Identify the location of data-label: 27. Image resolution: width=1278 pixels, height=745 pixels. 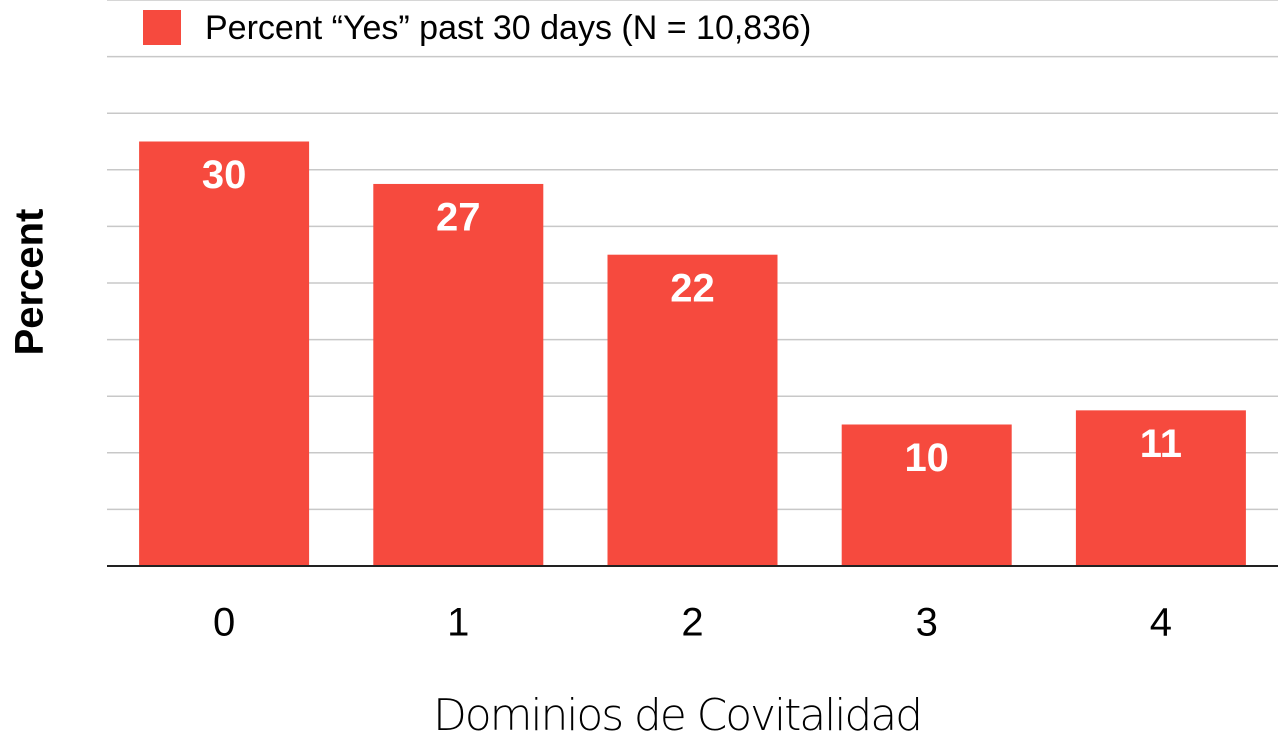
(458, 218).